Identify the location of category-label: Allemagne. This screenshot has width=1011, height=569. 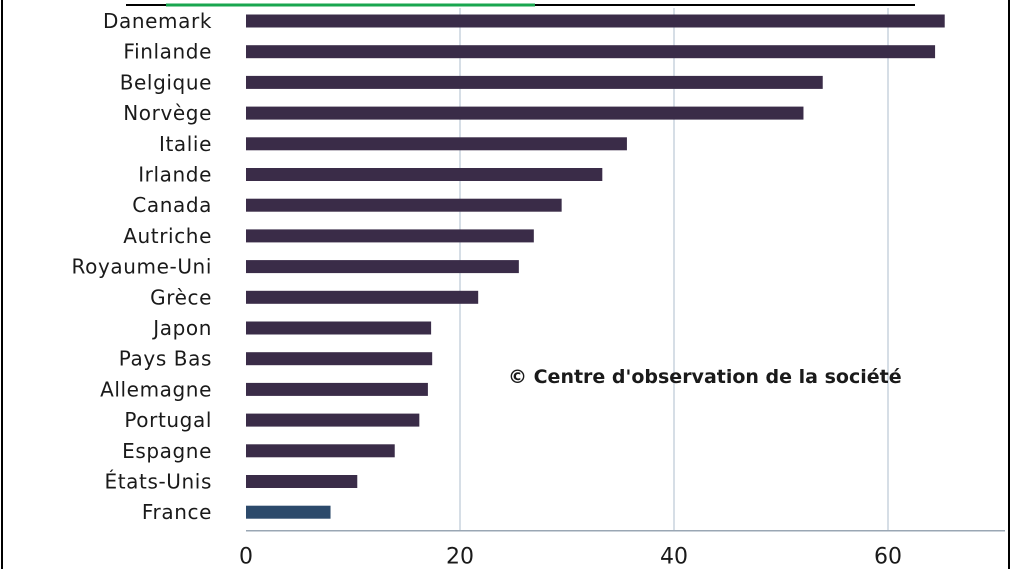
(156, 389).